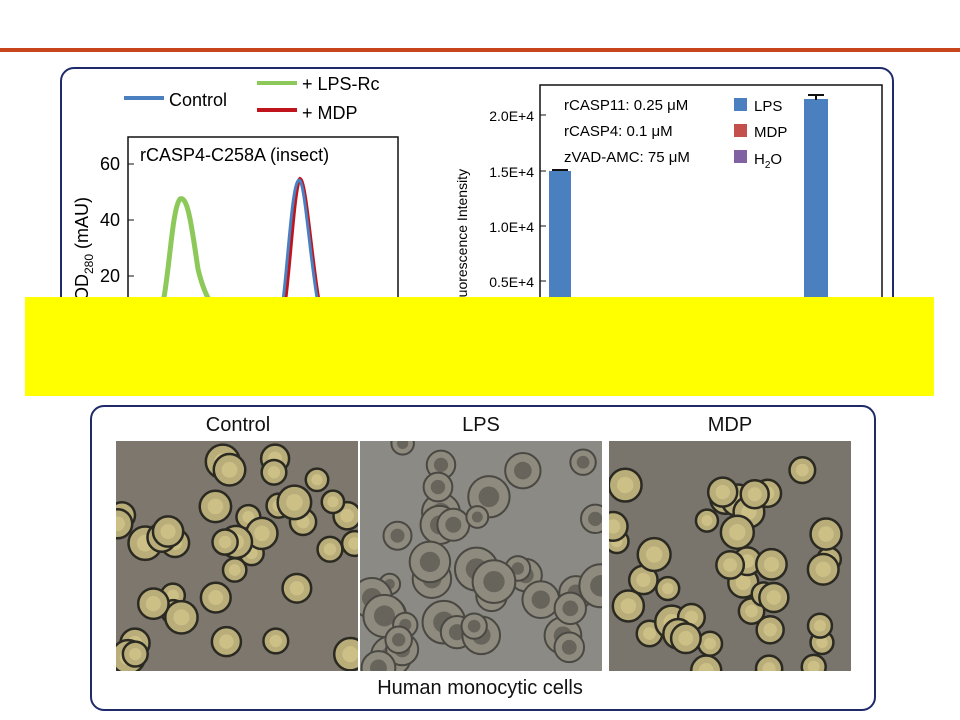  Describe the element at coordinates (618, 131) in the screenshot. I see `annotation-rcasp4: rCASP4: 0.1 μM` at that location.